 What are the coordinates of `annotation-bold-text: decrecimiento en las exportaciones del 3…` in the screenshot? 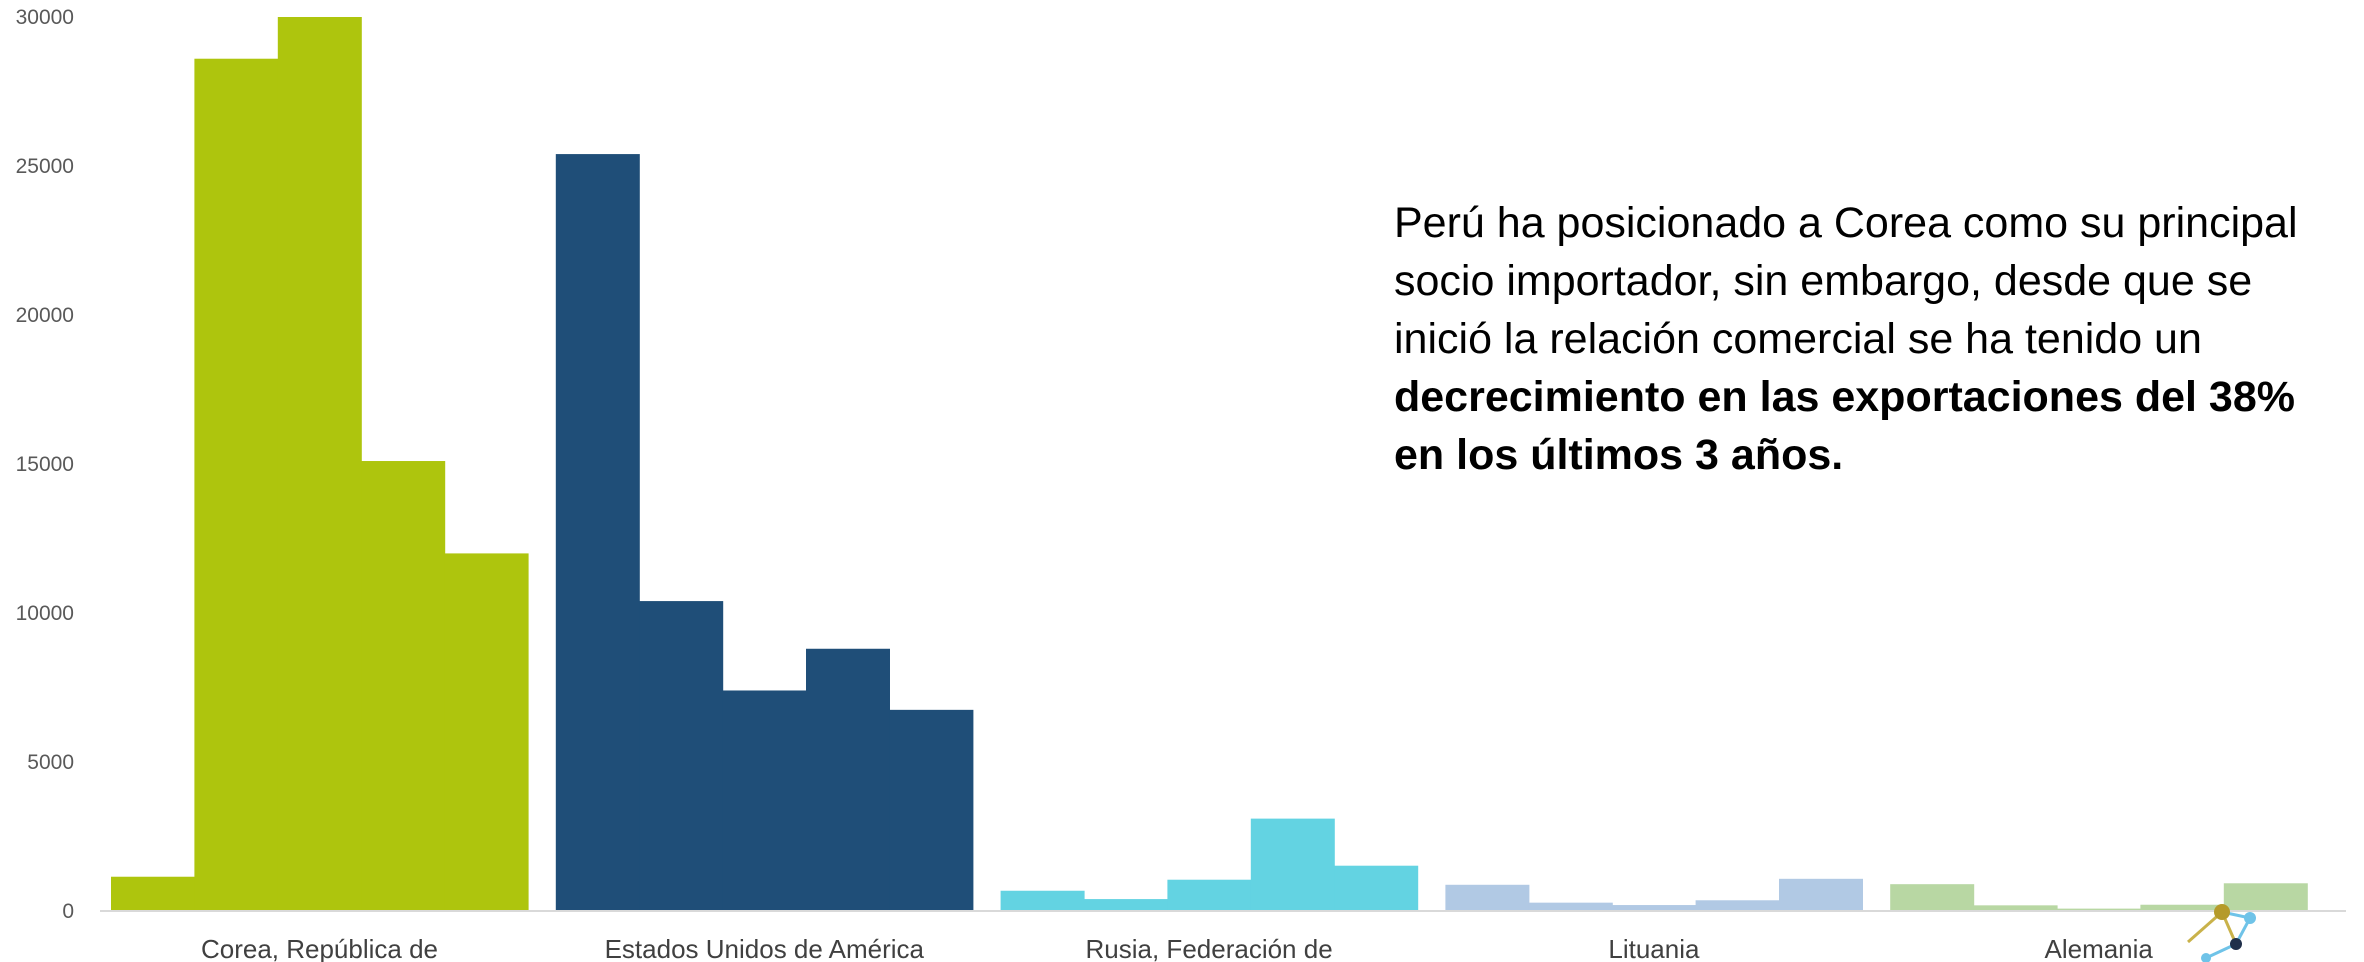 It's located at (1844, 426).